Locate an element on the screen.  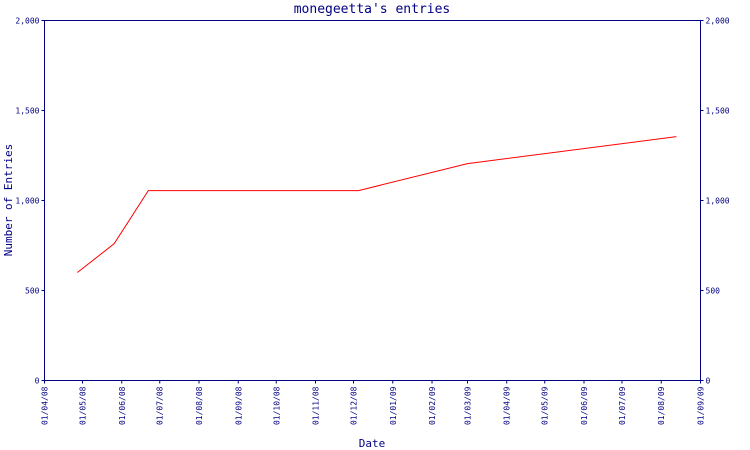
x-tick-label: 01/03/09 is located at coordinates (467, 405).